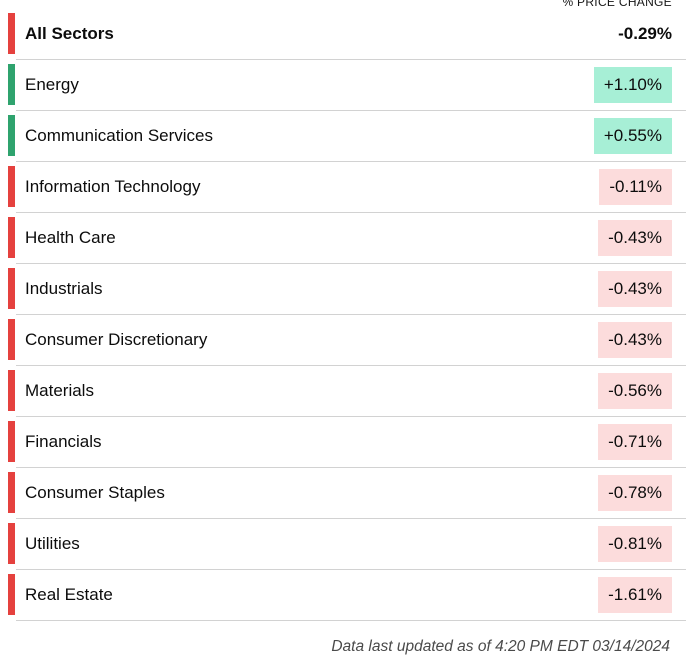 This screenshot has width=686, height=670. Describe the element at coordinates (617, 4) in the screenshot. I see `price-change-column-label: % PRICE CHANGE` at that location.